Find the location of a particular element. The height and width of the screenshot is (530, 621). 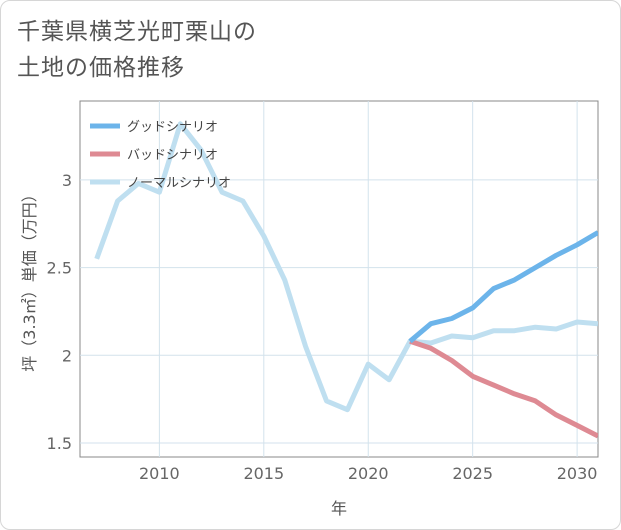

x-axis-ticks: 2010 2015 2020 2025 2030 is located at coordinates (368, 473).